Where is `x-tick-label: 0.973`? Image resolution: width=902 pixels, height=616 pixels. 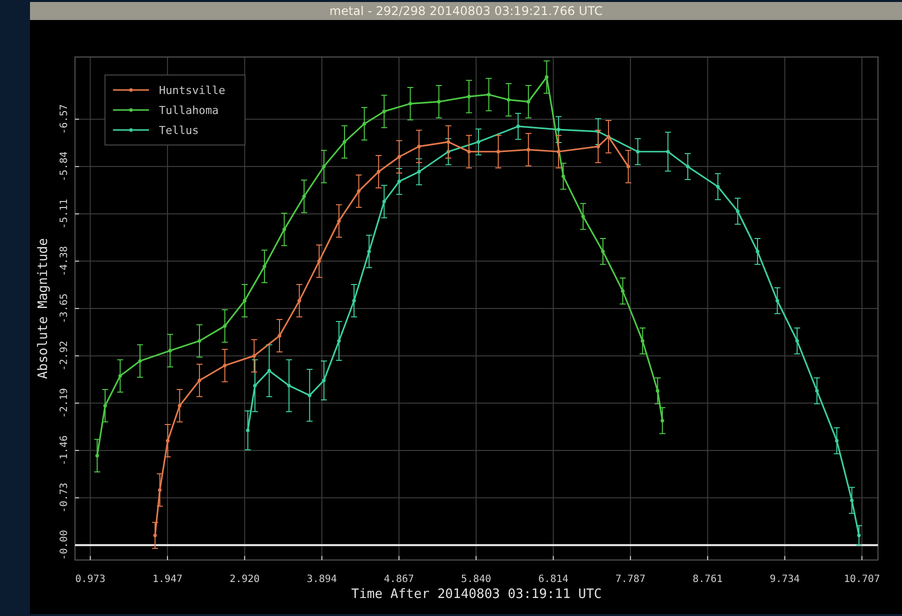 x-tick-label: 0.973 is located at coordinates (90, 579).